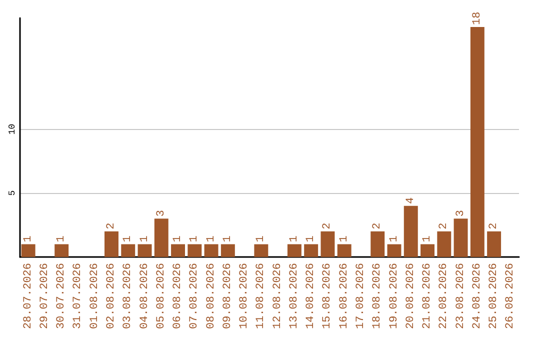 The width and height of the screenshot is (540, 340). Describe the element at coordinates (78, 296) in the screenshot. I see `x-tick-label: 31.07.2026` at that location.